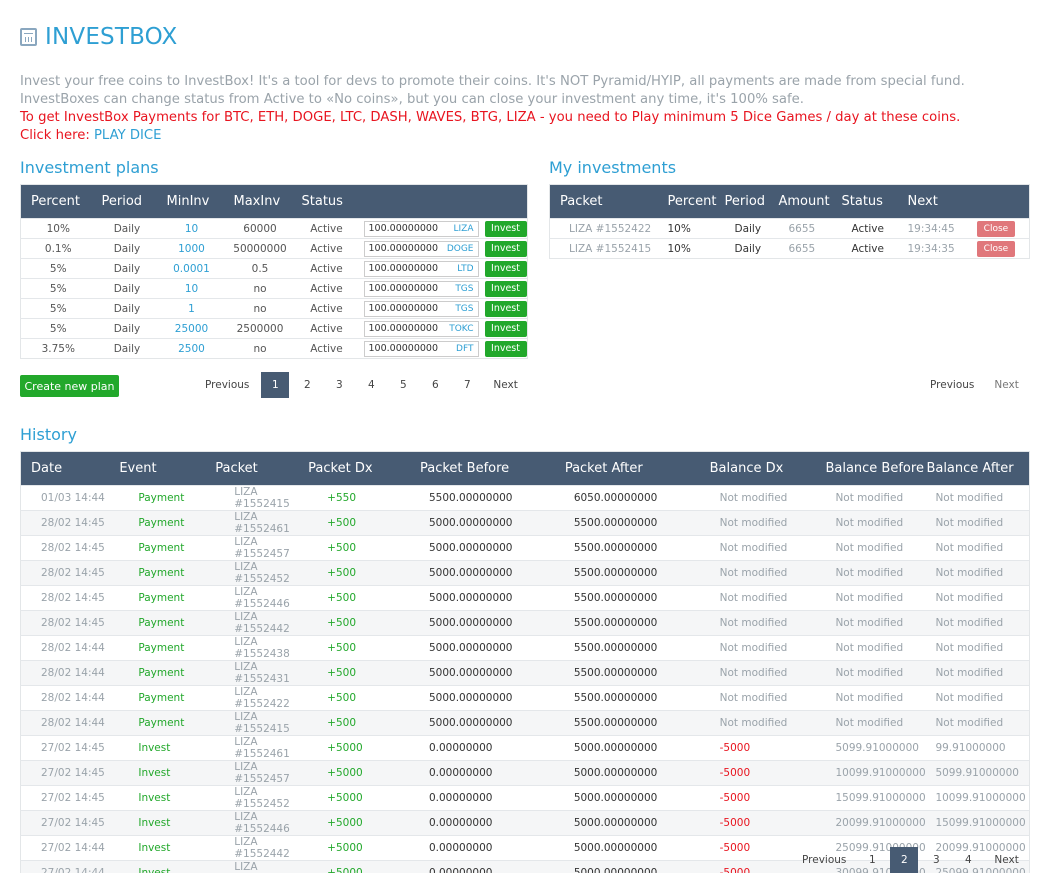 Image resolution: width=1039 pixels, height=873 pixels. Describe the element at coordinates (127, 135) in the screenshot. I see `play-dice-link: PLAY DICE` at that location.